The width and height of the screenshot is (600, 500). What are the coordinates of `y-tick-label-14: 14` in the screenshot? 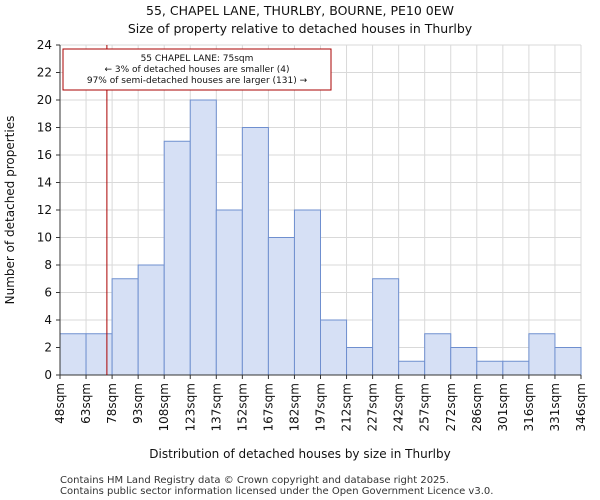 It's located at (44, 183).